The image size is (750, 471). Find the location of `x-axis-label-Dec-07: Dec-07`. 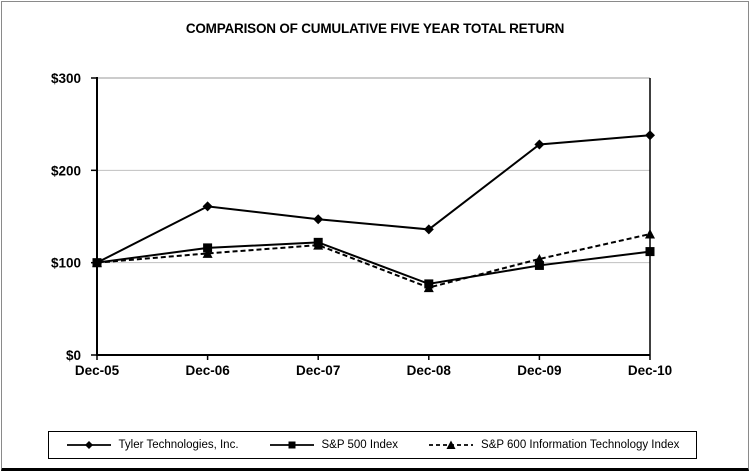

x-axis-label-Dec-07: Dec-07 is located at coordinates (318, 370).